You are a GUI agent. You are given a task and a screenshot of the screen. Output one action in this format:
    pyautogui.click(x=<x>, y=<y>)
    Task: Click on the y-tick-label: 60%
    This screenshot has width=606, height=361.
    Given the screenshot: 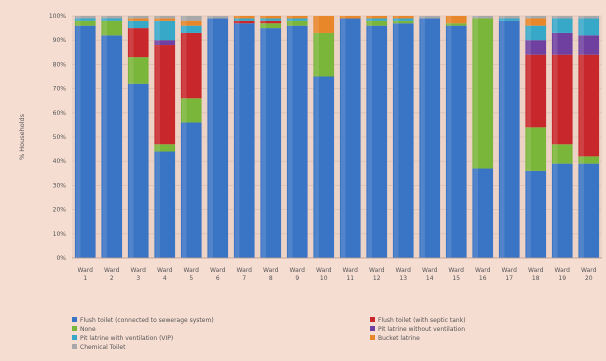 What is the action you would take?
    pyautogui.click(x=60, y=113)
    